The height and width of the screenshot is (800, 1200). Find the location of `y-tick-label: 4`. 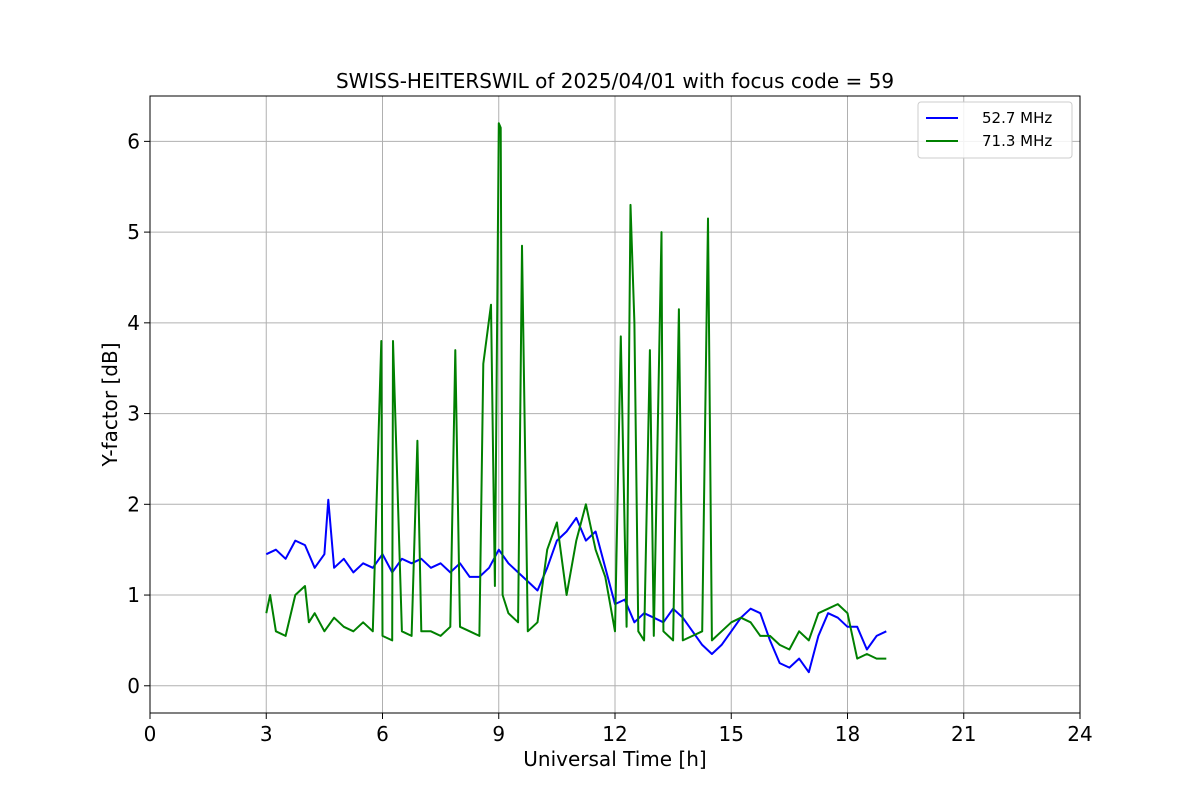

y-tick-label: 4 is located at coordinates (133, 323).